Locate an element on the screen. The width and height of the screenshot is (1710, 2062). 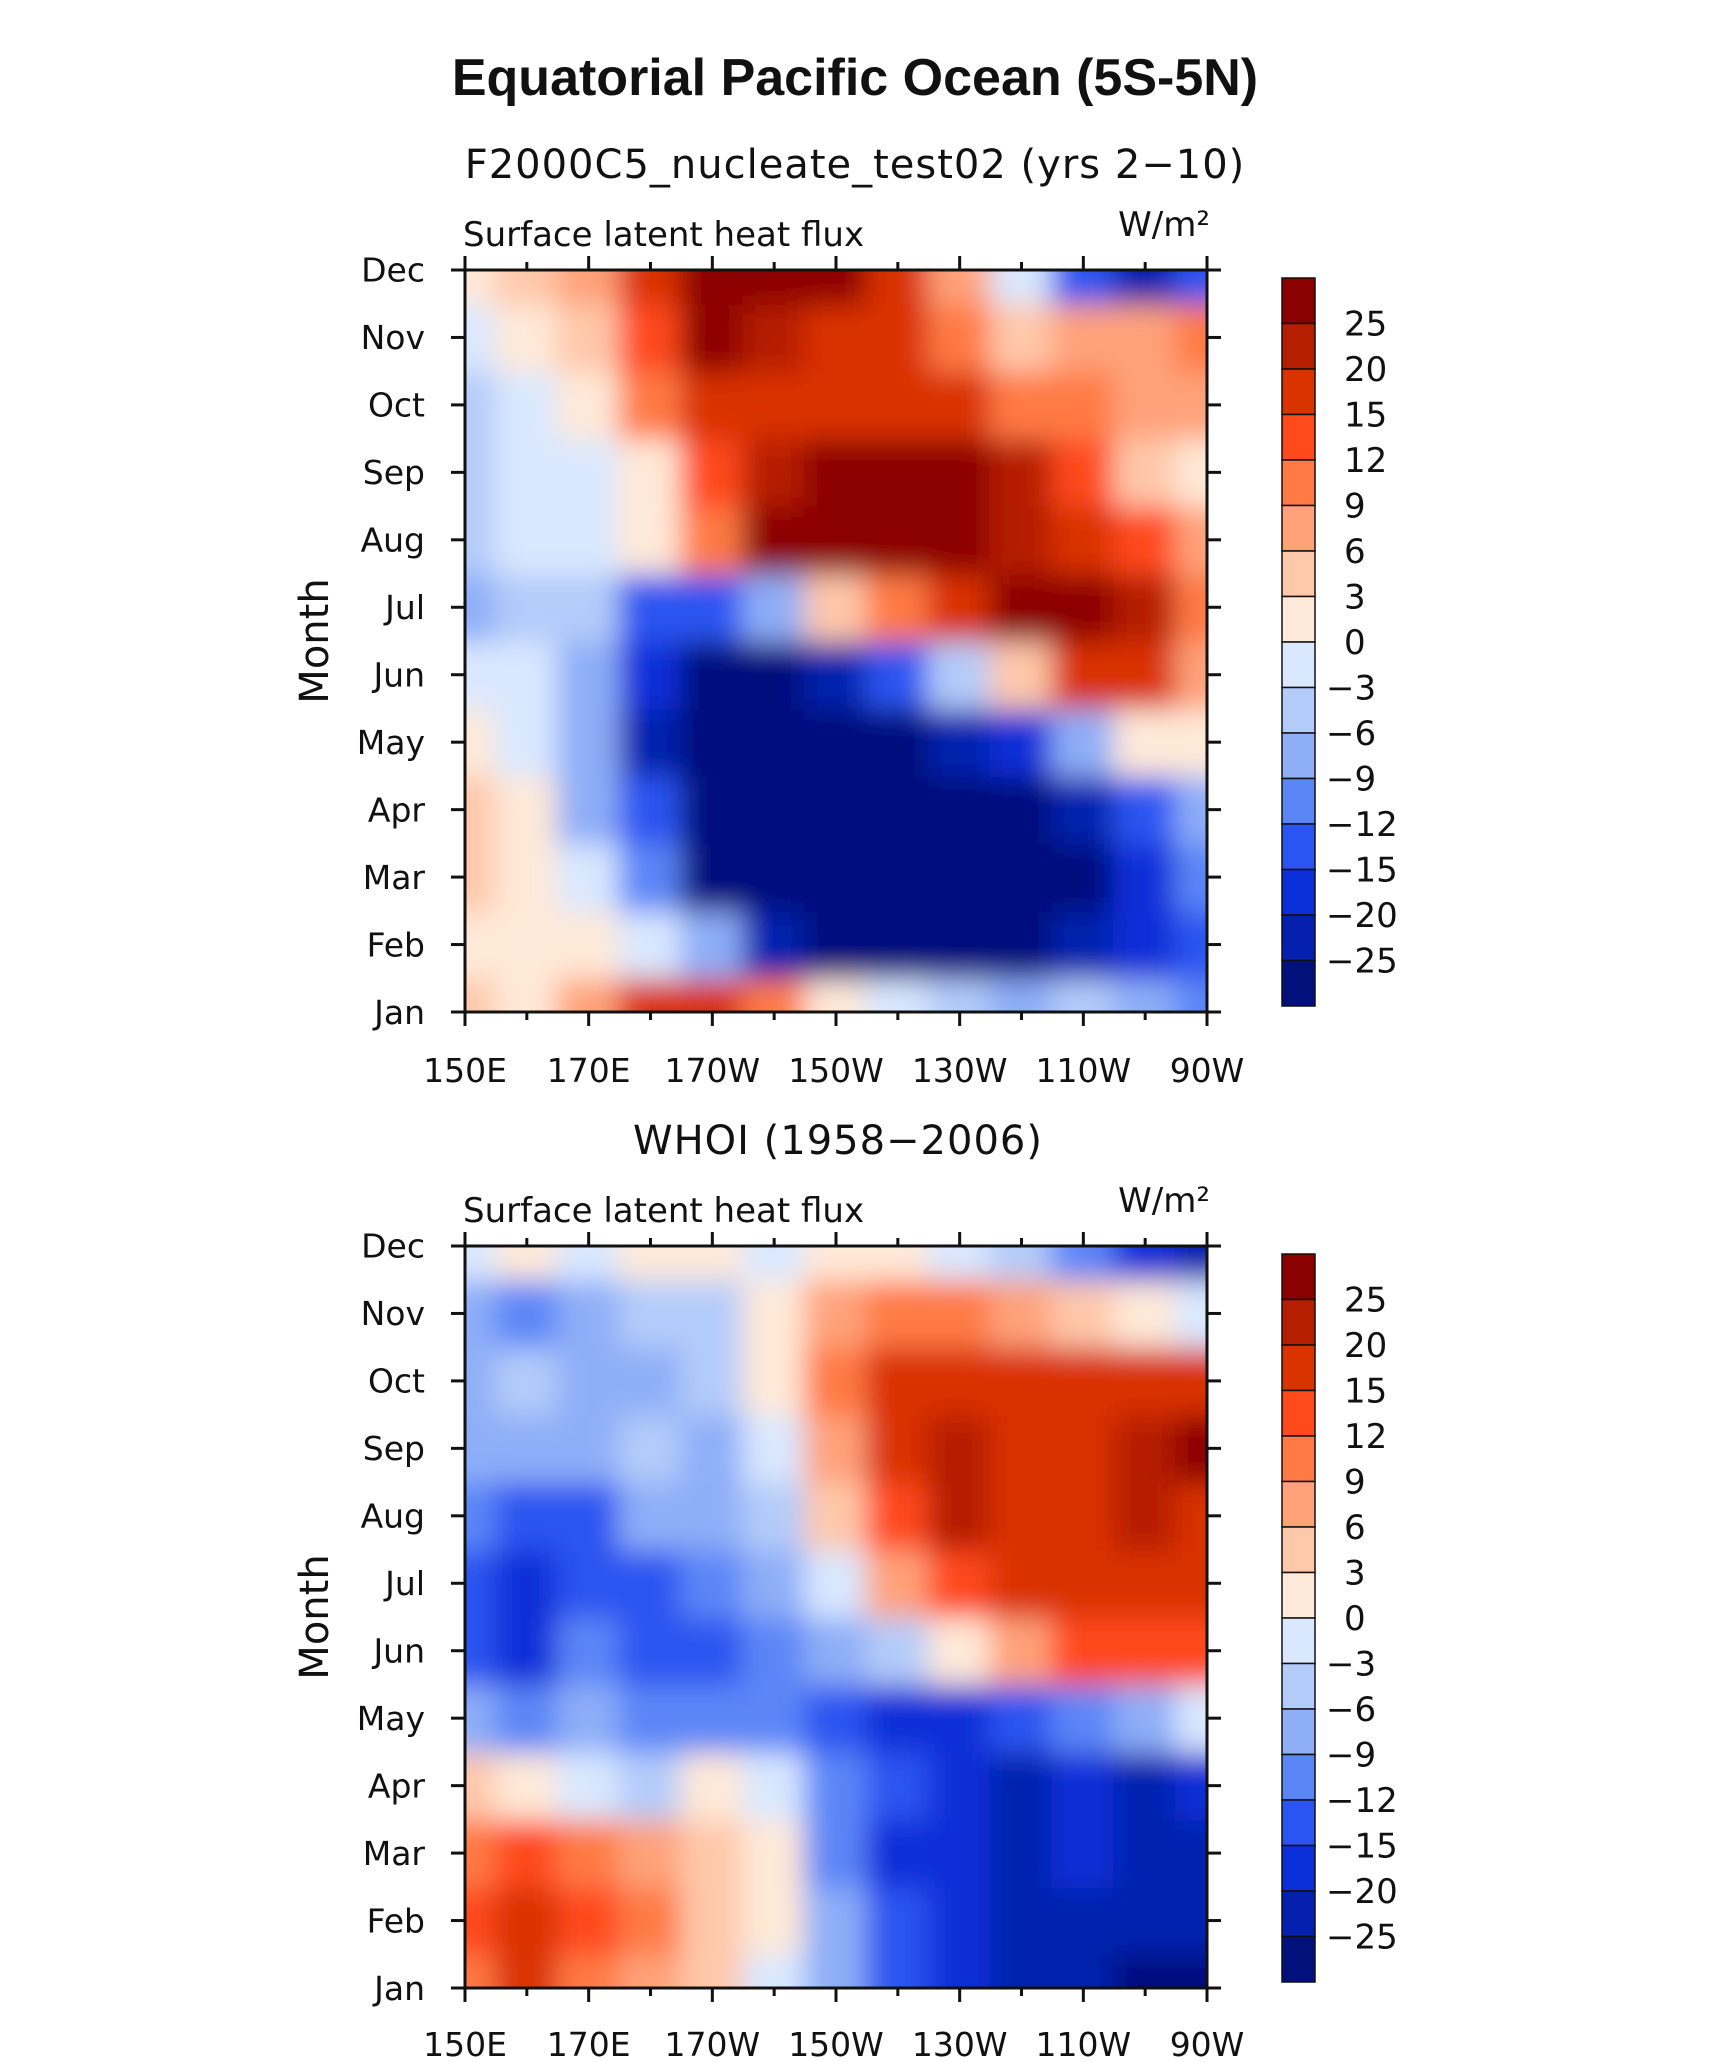
y-tick-label: Nov is located at coordinates (393, 1313).